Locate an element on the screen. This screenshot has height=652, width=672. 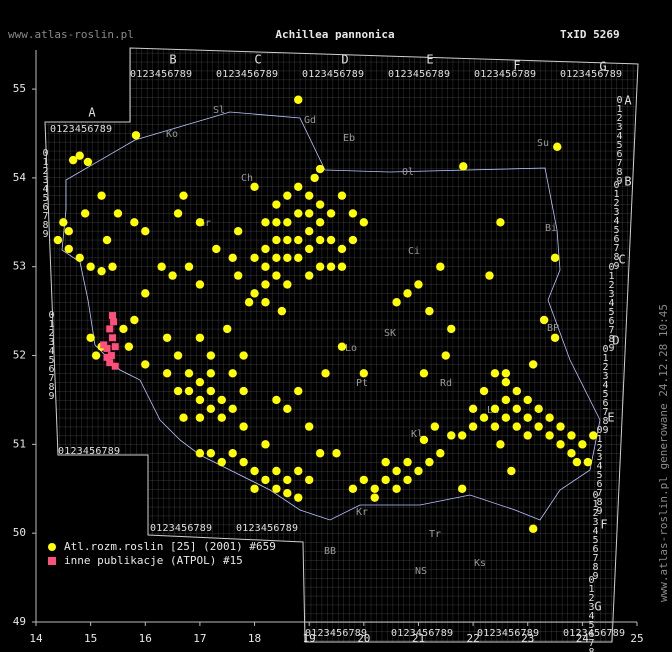
region-label: Tr is located at coordinates (435, 534).